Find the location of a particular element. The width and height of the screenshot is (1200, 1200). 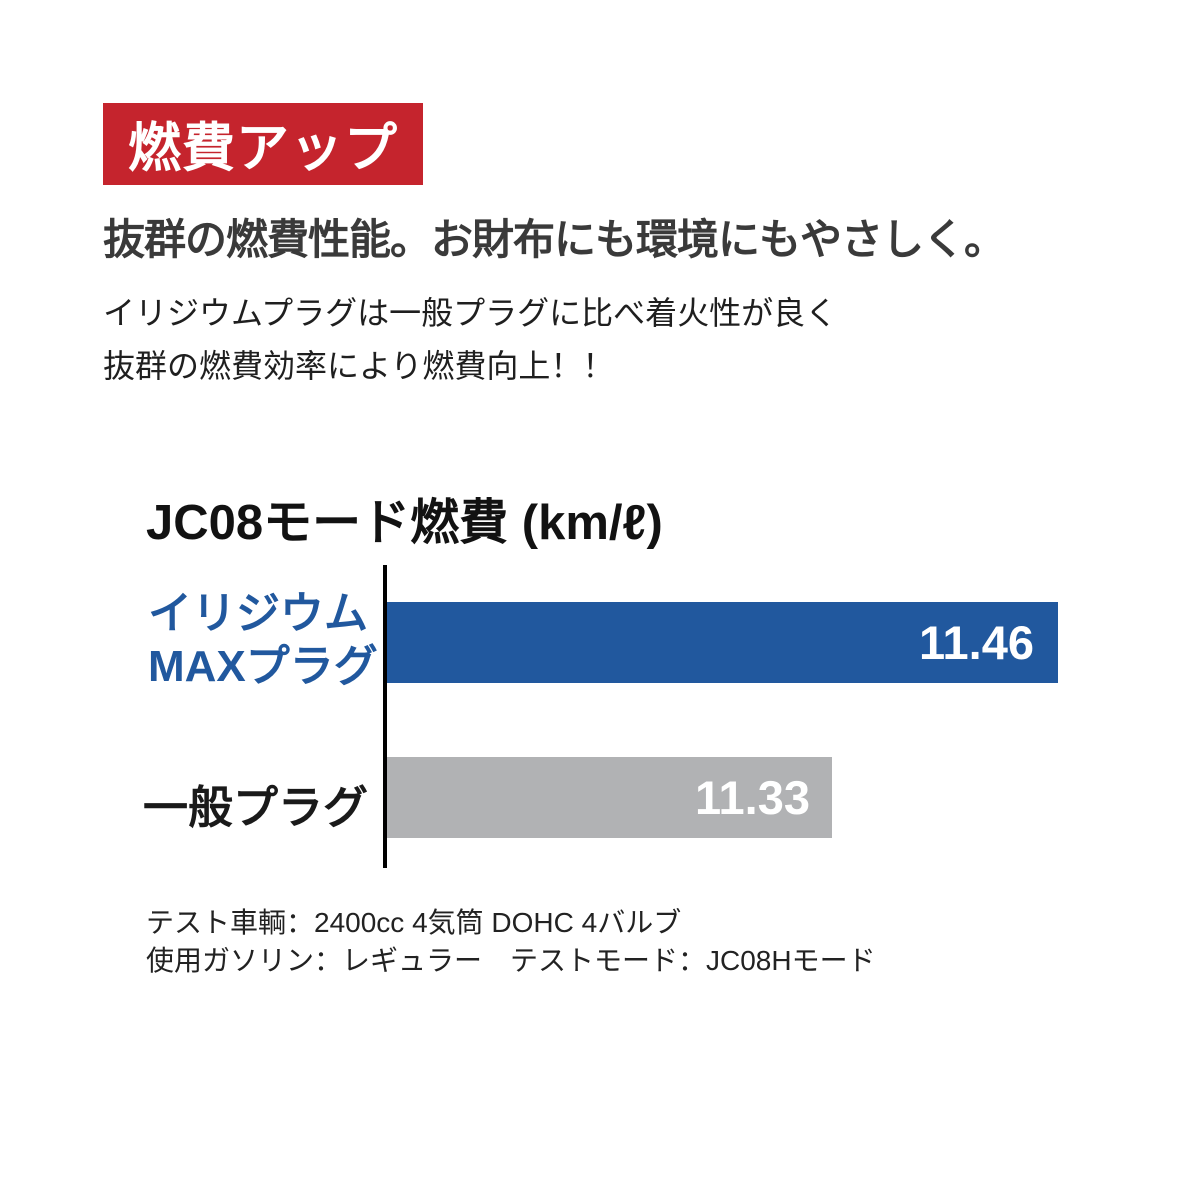

fuel-up-badge: 燃費アップ is located at coordinates (263, 144).